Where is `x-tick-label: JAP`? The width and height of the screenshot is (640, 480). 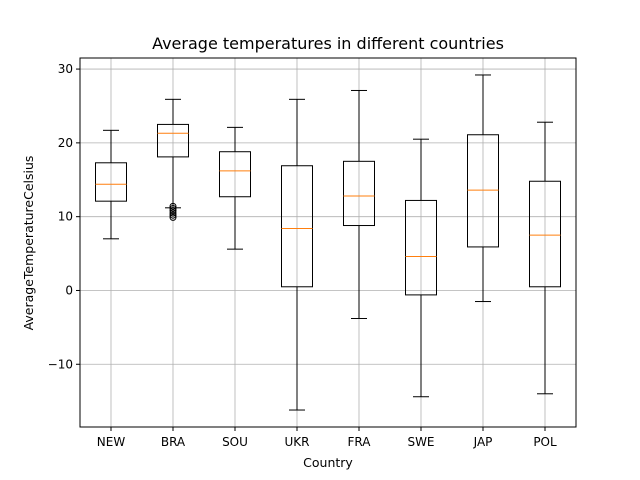 x-tick-label: JAP is located at coordinates (483, 442).